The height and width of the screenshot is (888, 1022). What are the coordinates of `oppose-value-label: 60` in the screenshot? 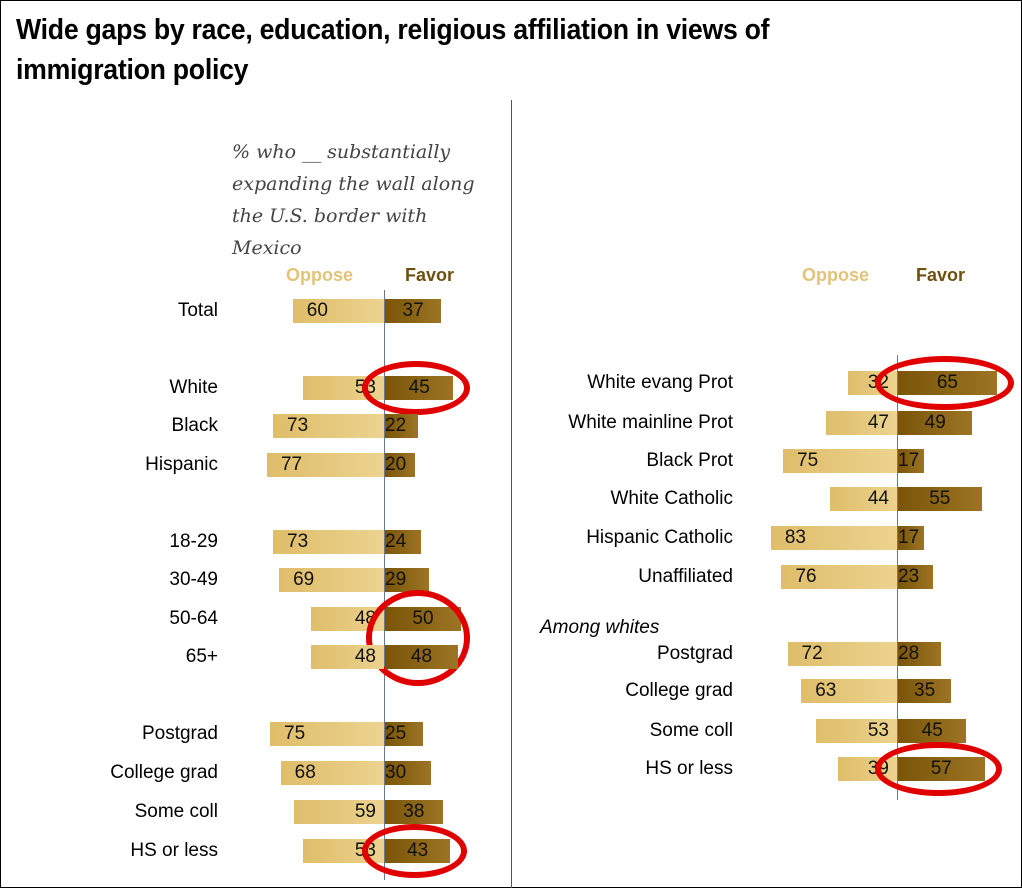 It's located at (317, 310).